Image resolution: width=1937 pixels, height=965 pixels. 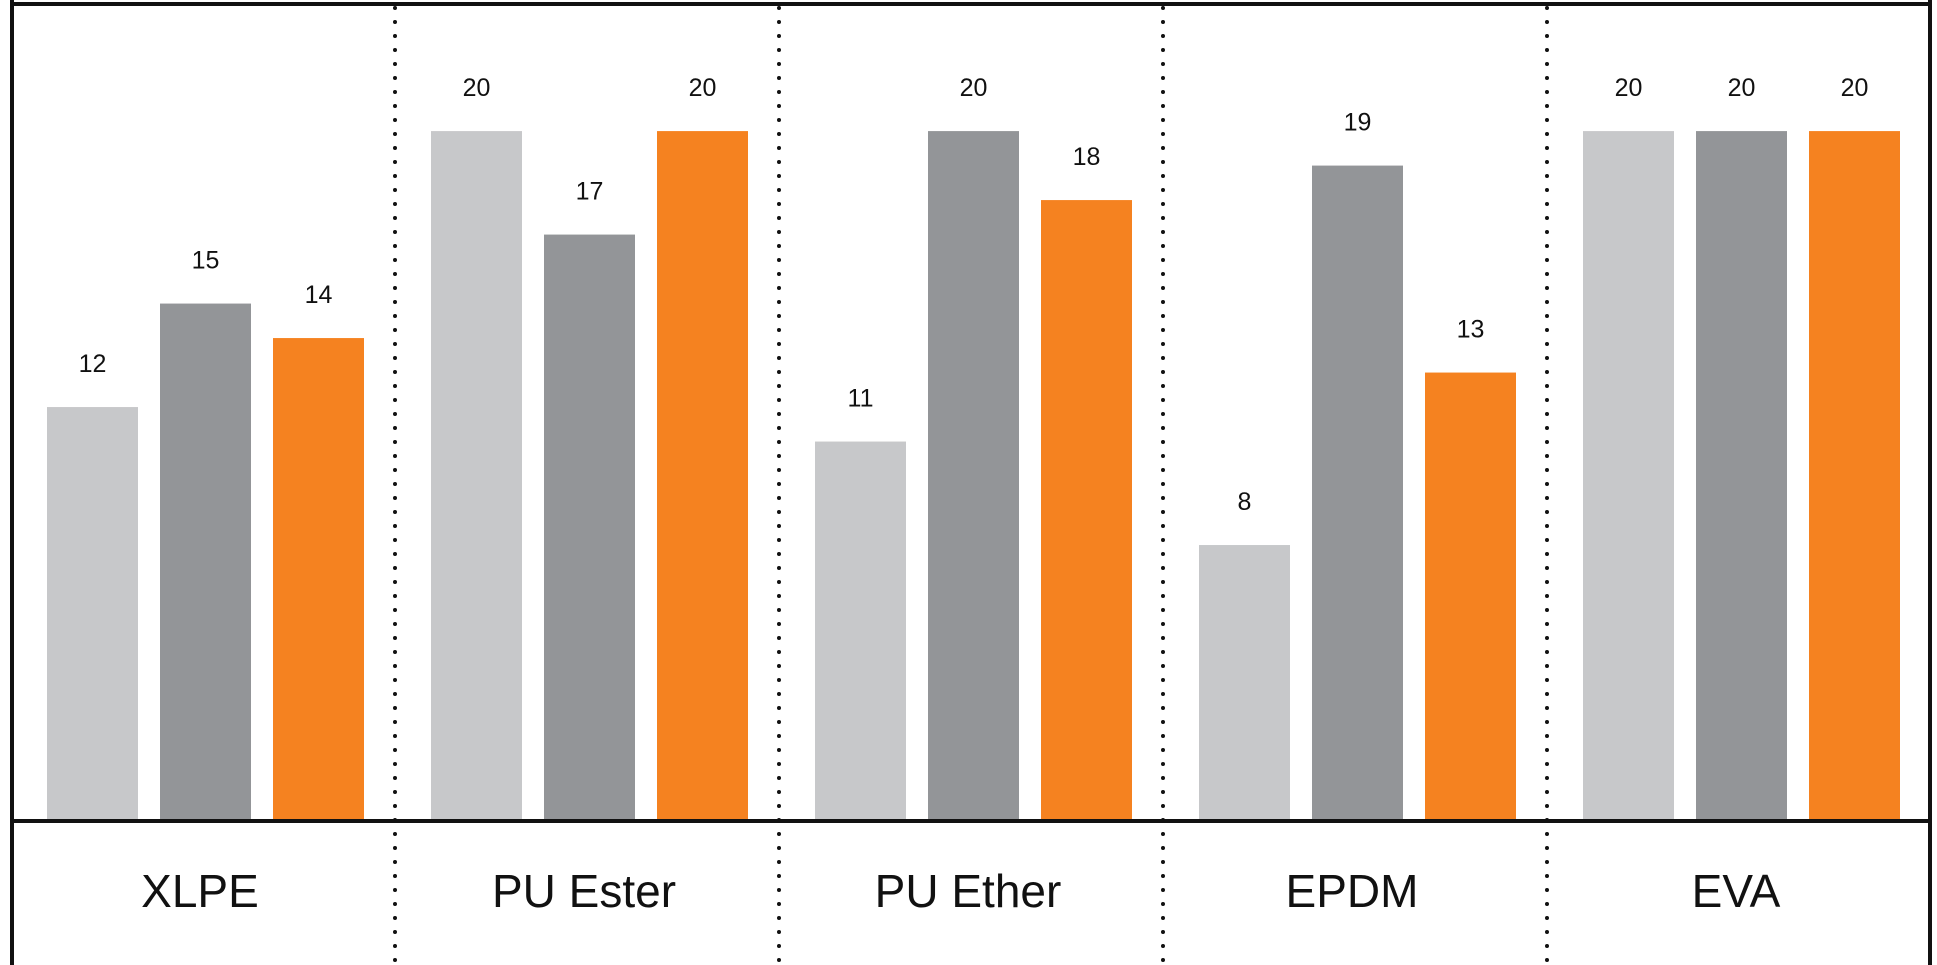 I want to click on category-label: EPDM, so click(x=1352, y=891).